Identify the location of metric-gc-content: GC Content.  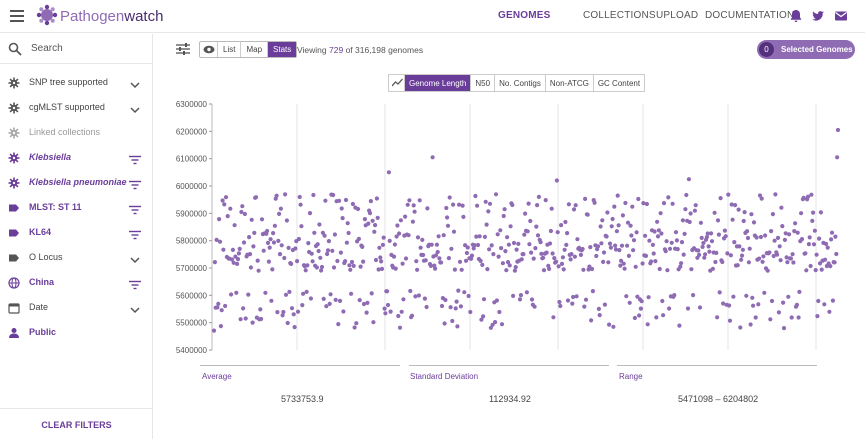
(619, 83).